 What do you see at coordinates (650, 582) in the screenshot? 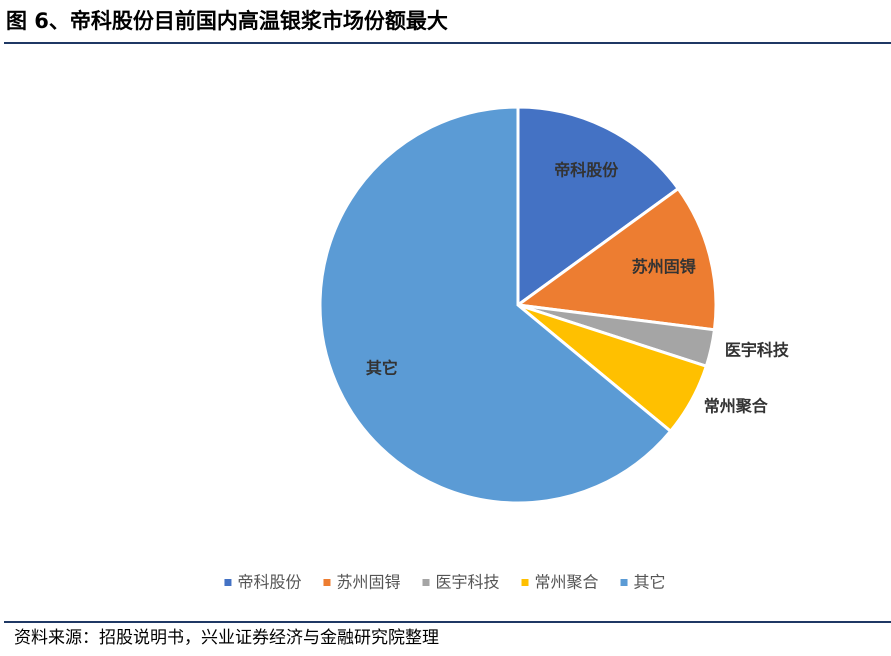
I see `legend-text: 其它` at bounding box center [650, 582].